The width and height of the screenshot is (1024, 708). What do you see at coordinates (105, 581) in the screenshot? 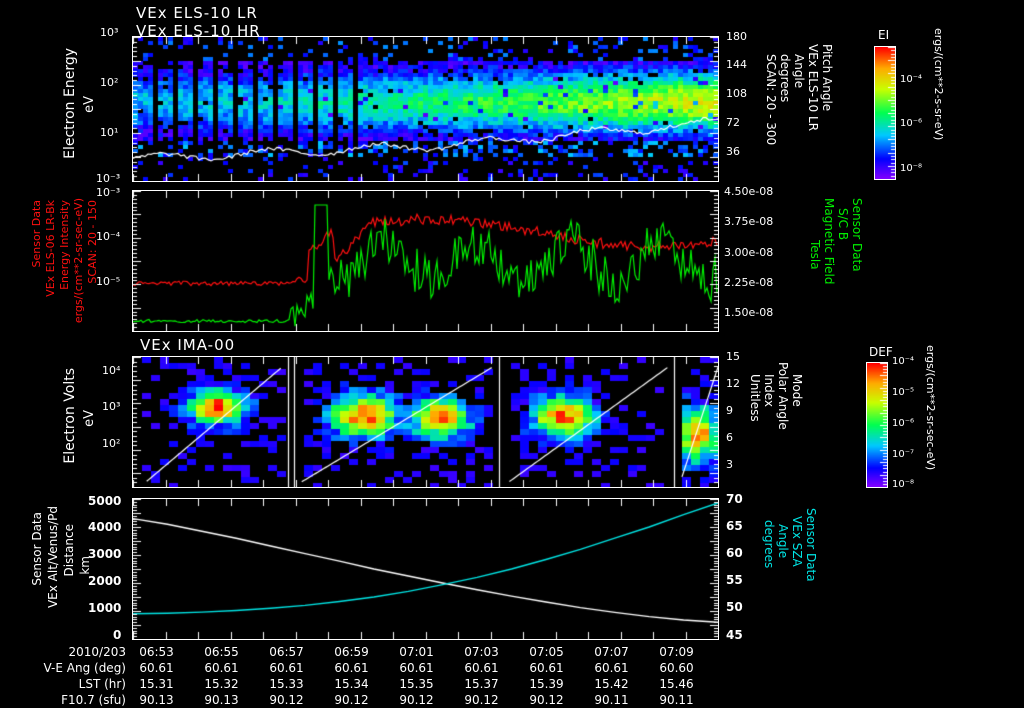
I see `panel4-ytick-3: 2000` at bounding box center [105, 581].